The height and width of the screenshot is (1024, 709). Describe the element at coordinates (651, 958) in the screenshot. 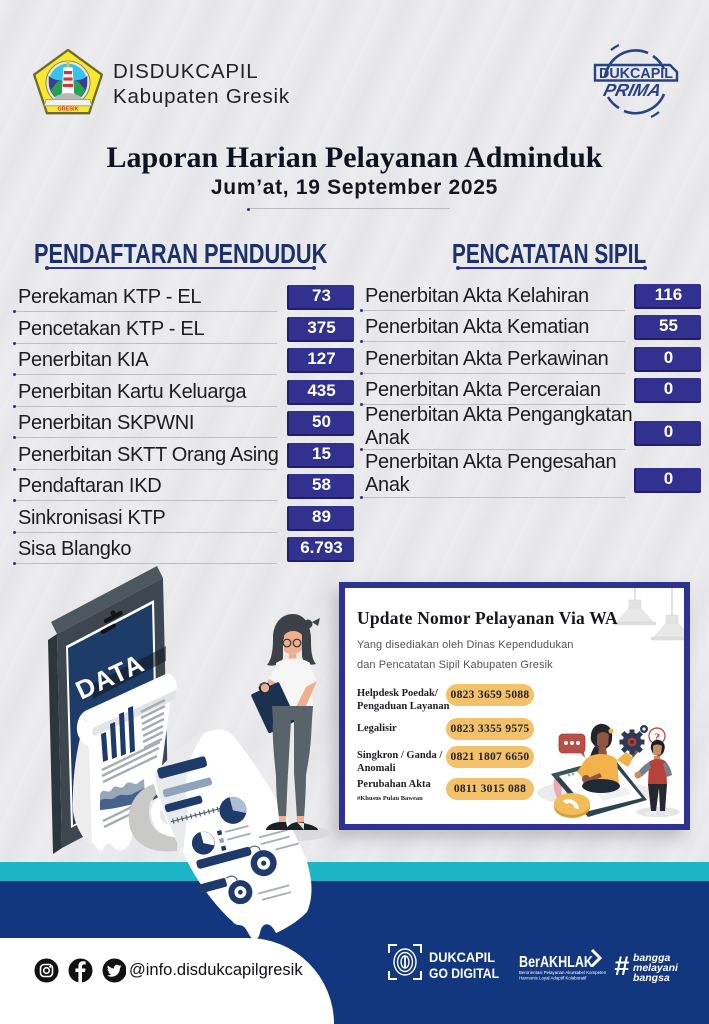

I see `svg-text: bangga` at that location.